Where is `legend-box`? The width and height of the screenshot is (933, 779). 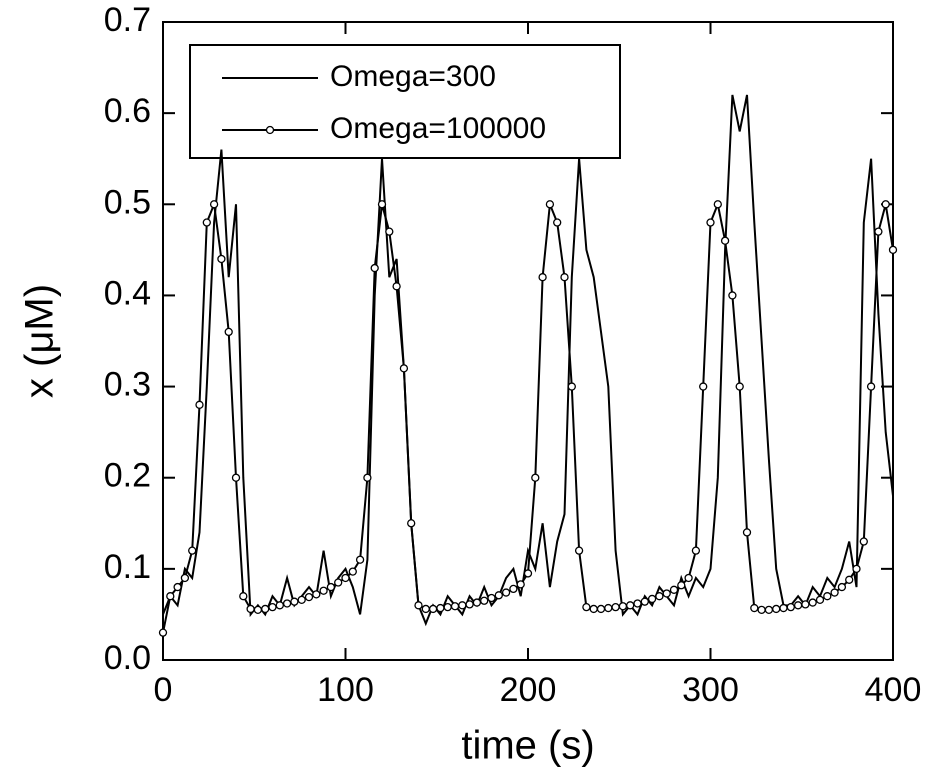 legend-box is located at coordinates (405, 101).